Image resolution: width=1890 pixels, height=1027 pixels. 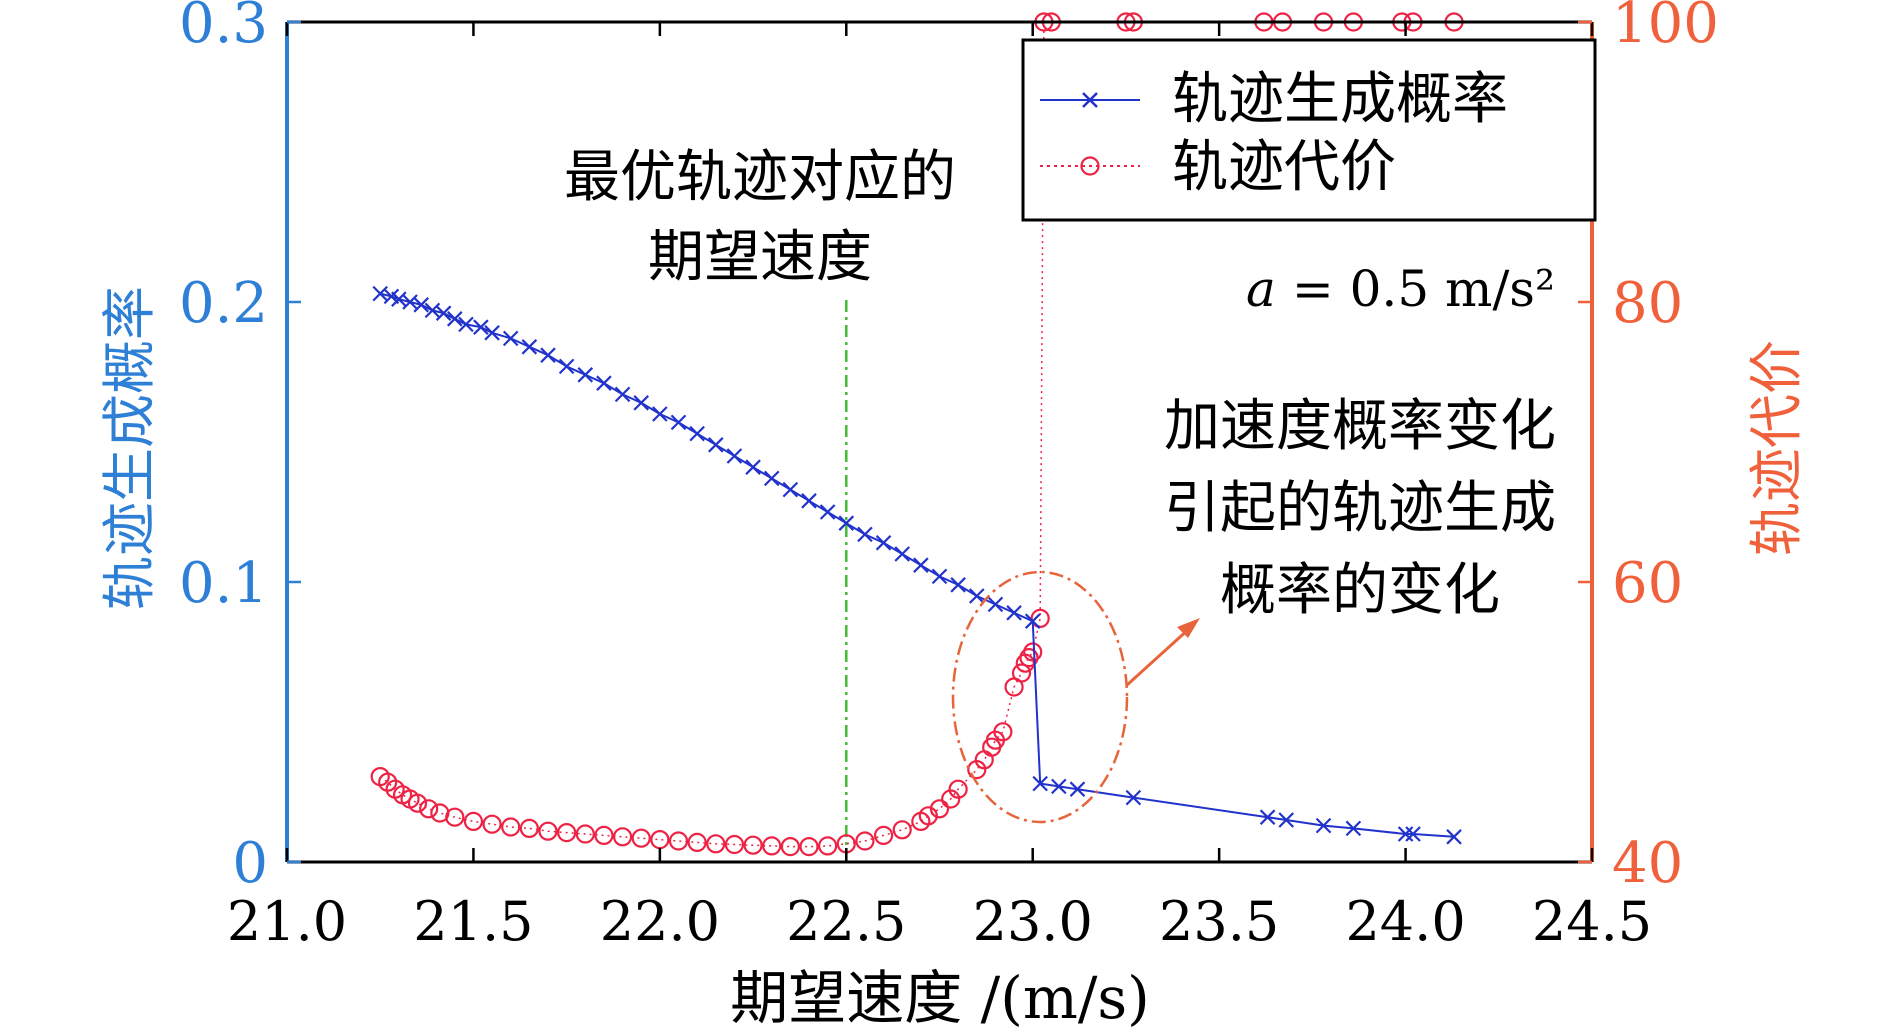 What do you see at coordinates (129, 448) in the screenshot?
I see `left-y-axis-label: 轨迹生成概率` at bounding box center [129, 448].